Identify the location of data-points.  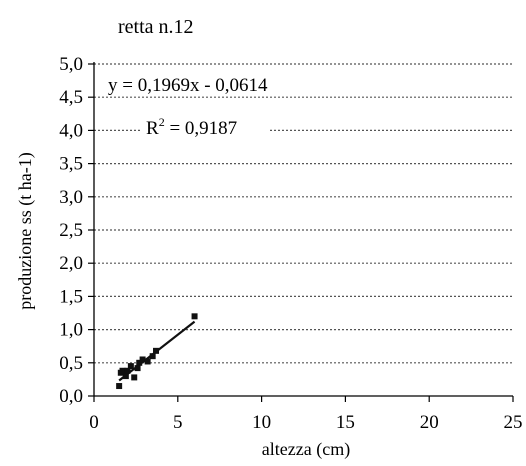
(157, 351).